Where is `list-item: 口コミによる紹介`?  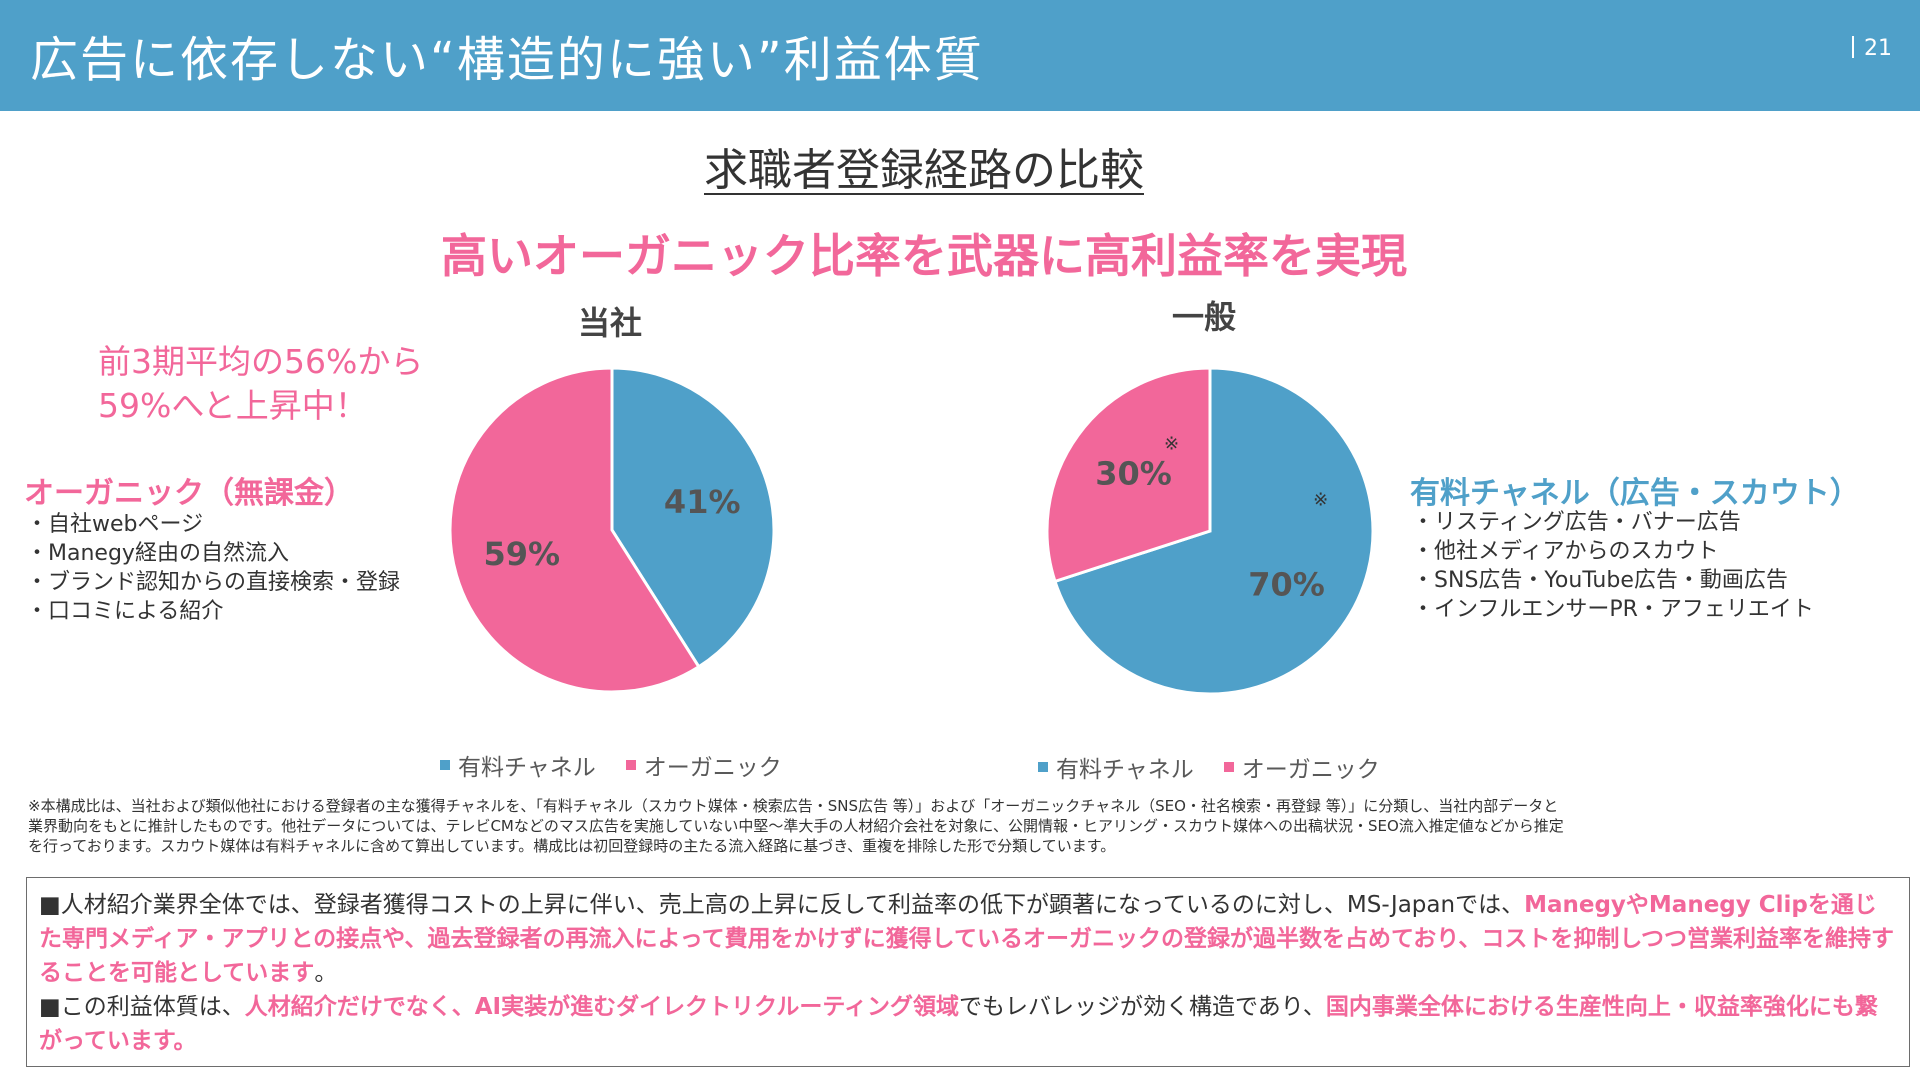 list-item: 口コミによる紹介 is located at coordinates (213, 611).